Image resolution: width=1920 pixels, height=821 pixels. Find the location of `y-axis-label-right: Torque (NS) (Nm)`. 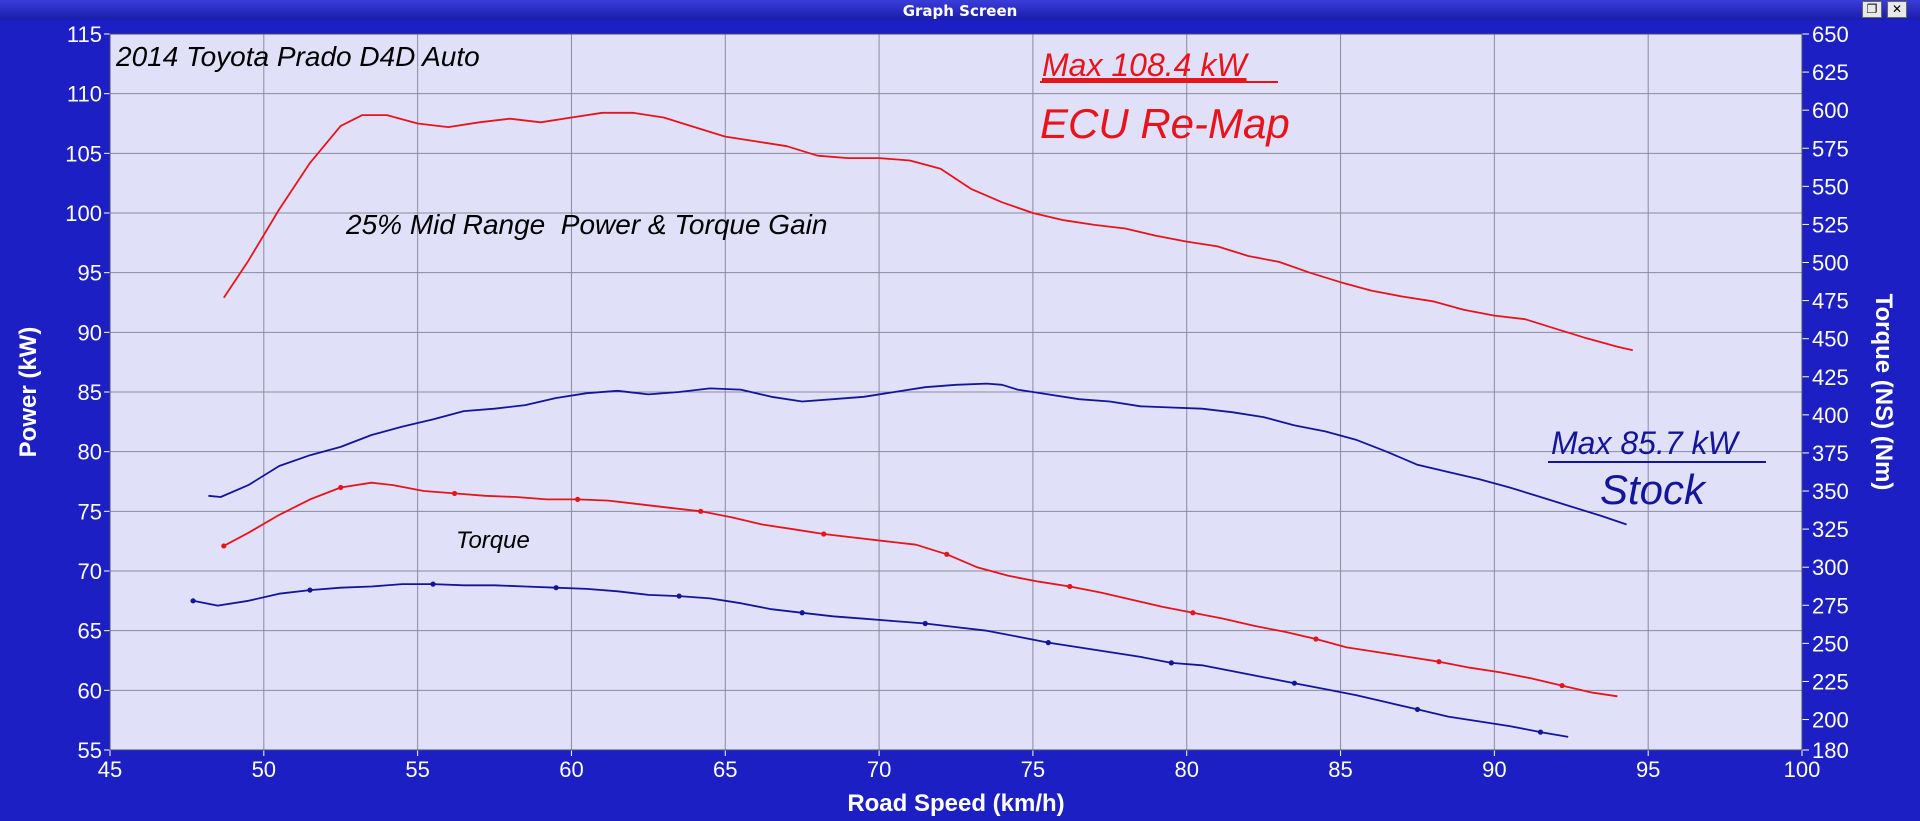

y-axis-label-right: Torque (NS) (Nm) is located at coordinates (1883, 392).